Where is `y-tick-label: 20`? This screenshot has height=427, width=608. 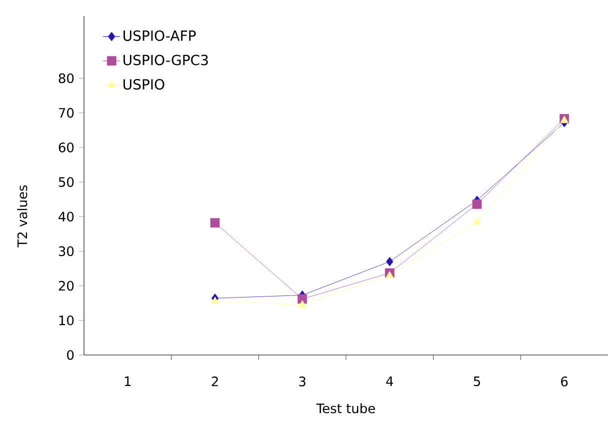 y-tick-label: 20 is located at coordinates (66, 285).